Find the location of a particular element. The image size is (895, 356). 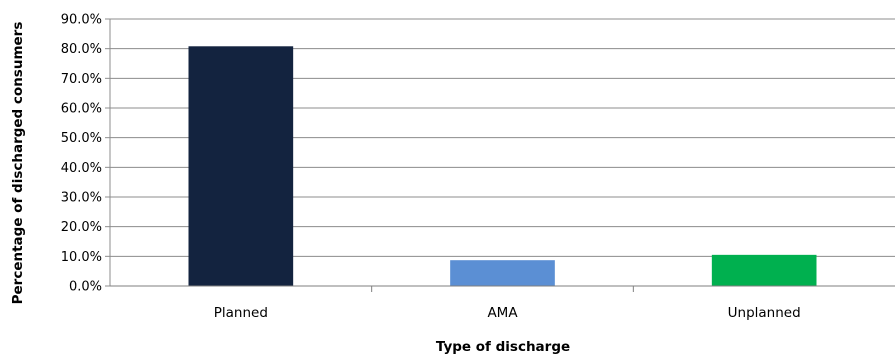

x-tick-label: Planned is located at coordinates (241, 313).